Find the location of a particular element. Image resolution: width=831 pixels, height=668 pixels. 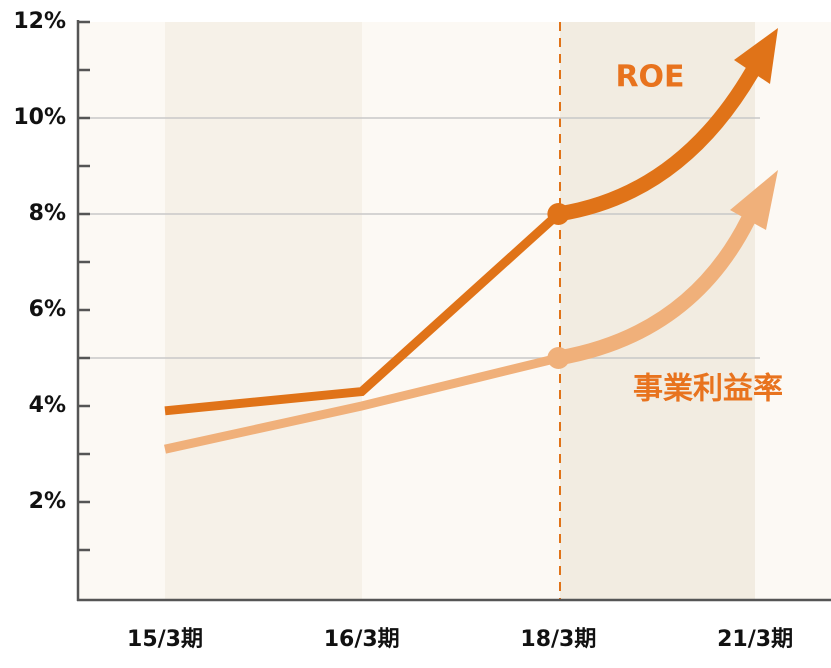

x-tick-label: 15/3期 is located at coordinates (165, 639).